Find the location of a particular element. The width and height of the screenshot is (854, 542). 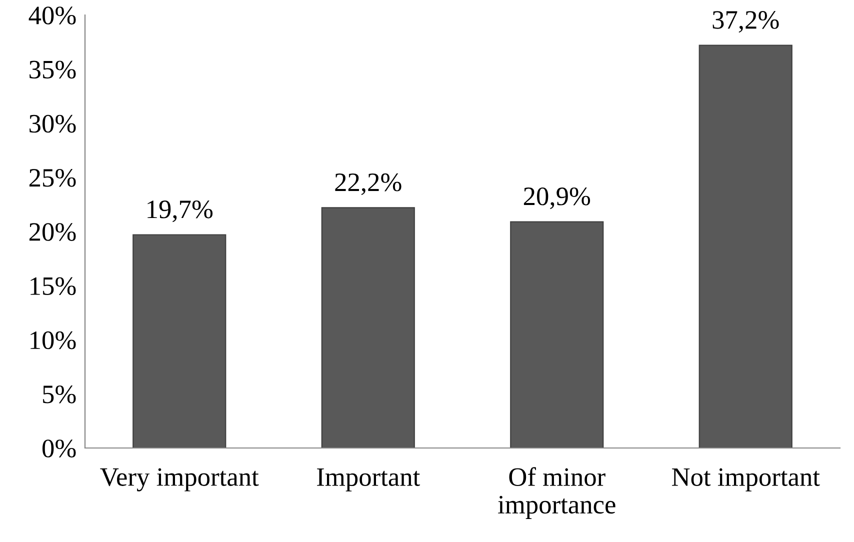

y-tick-label: 35% is located at coordinates (53, 69).